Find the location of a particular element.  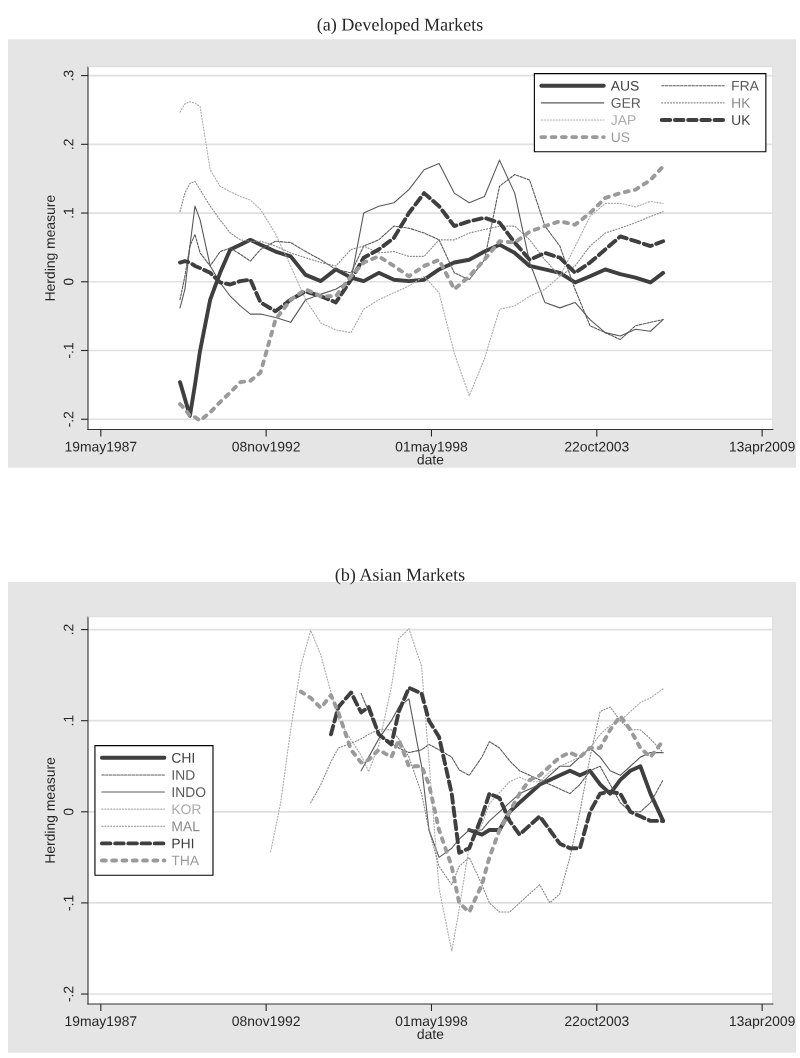

legend-label: INDO is located at coordinates (189, 792).